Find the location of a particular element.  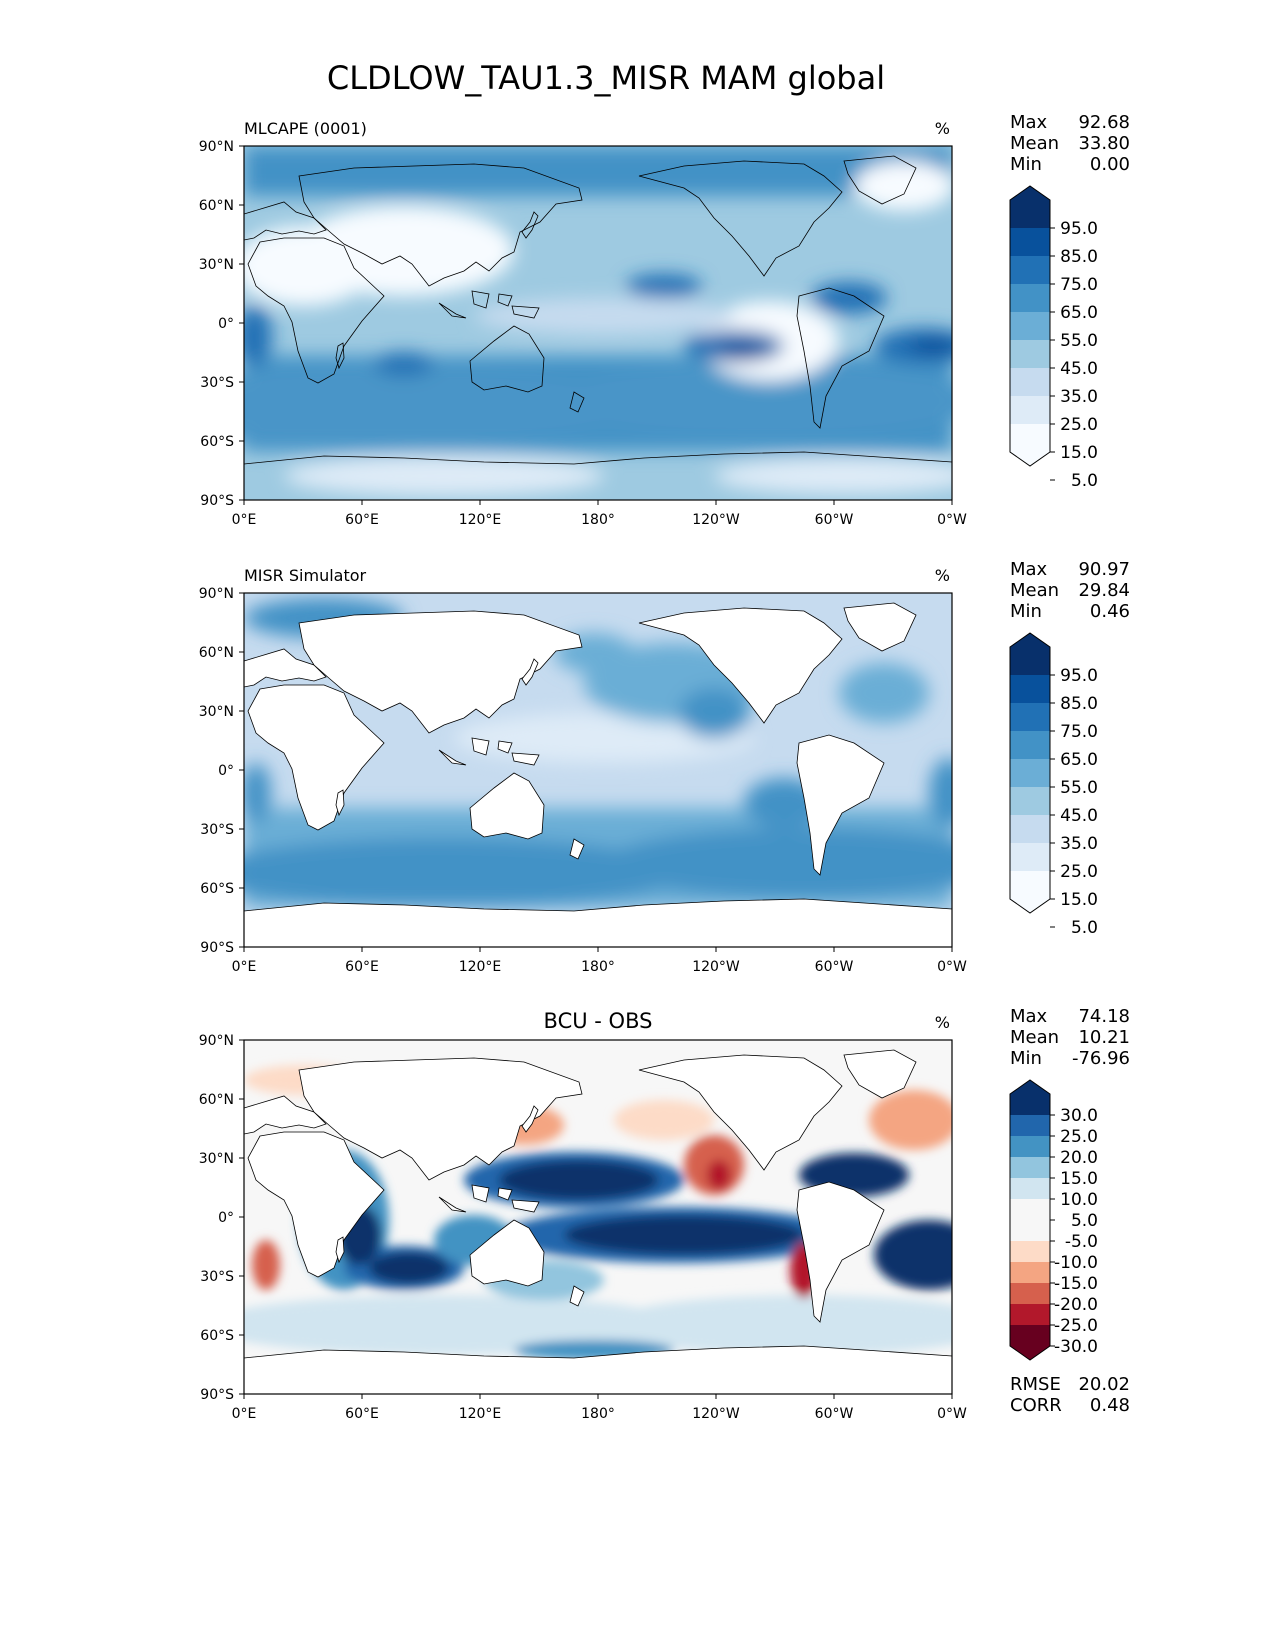

panel-test-stats: Max 92.68 Mean 33.80 Min 0.00 is located at coordinates (1070, 143).